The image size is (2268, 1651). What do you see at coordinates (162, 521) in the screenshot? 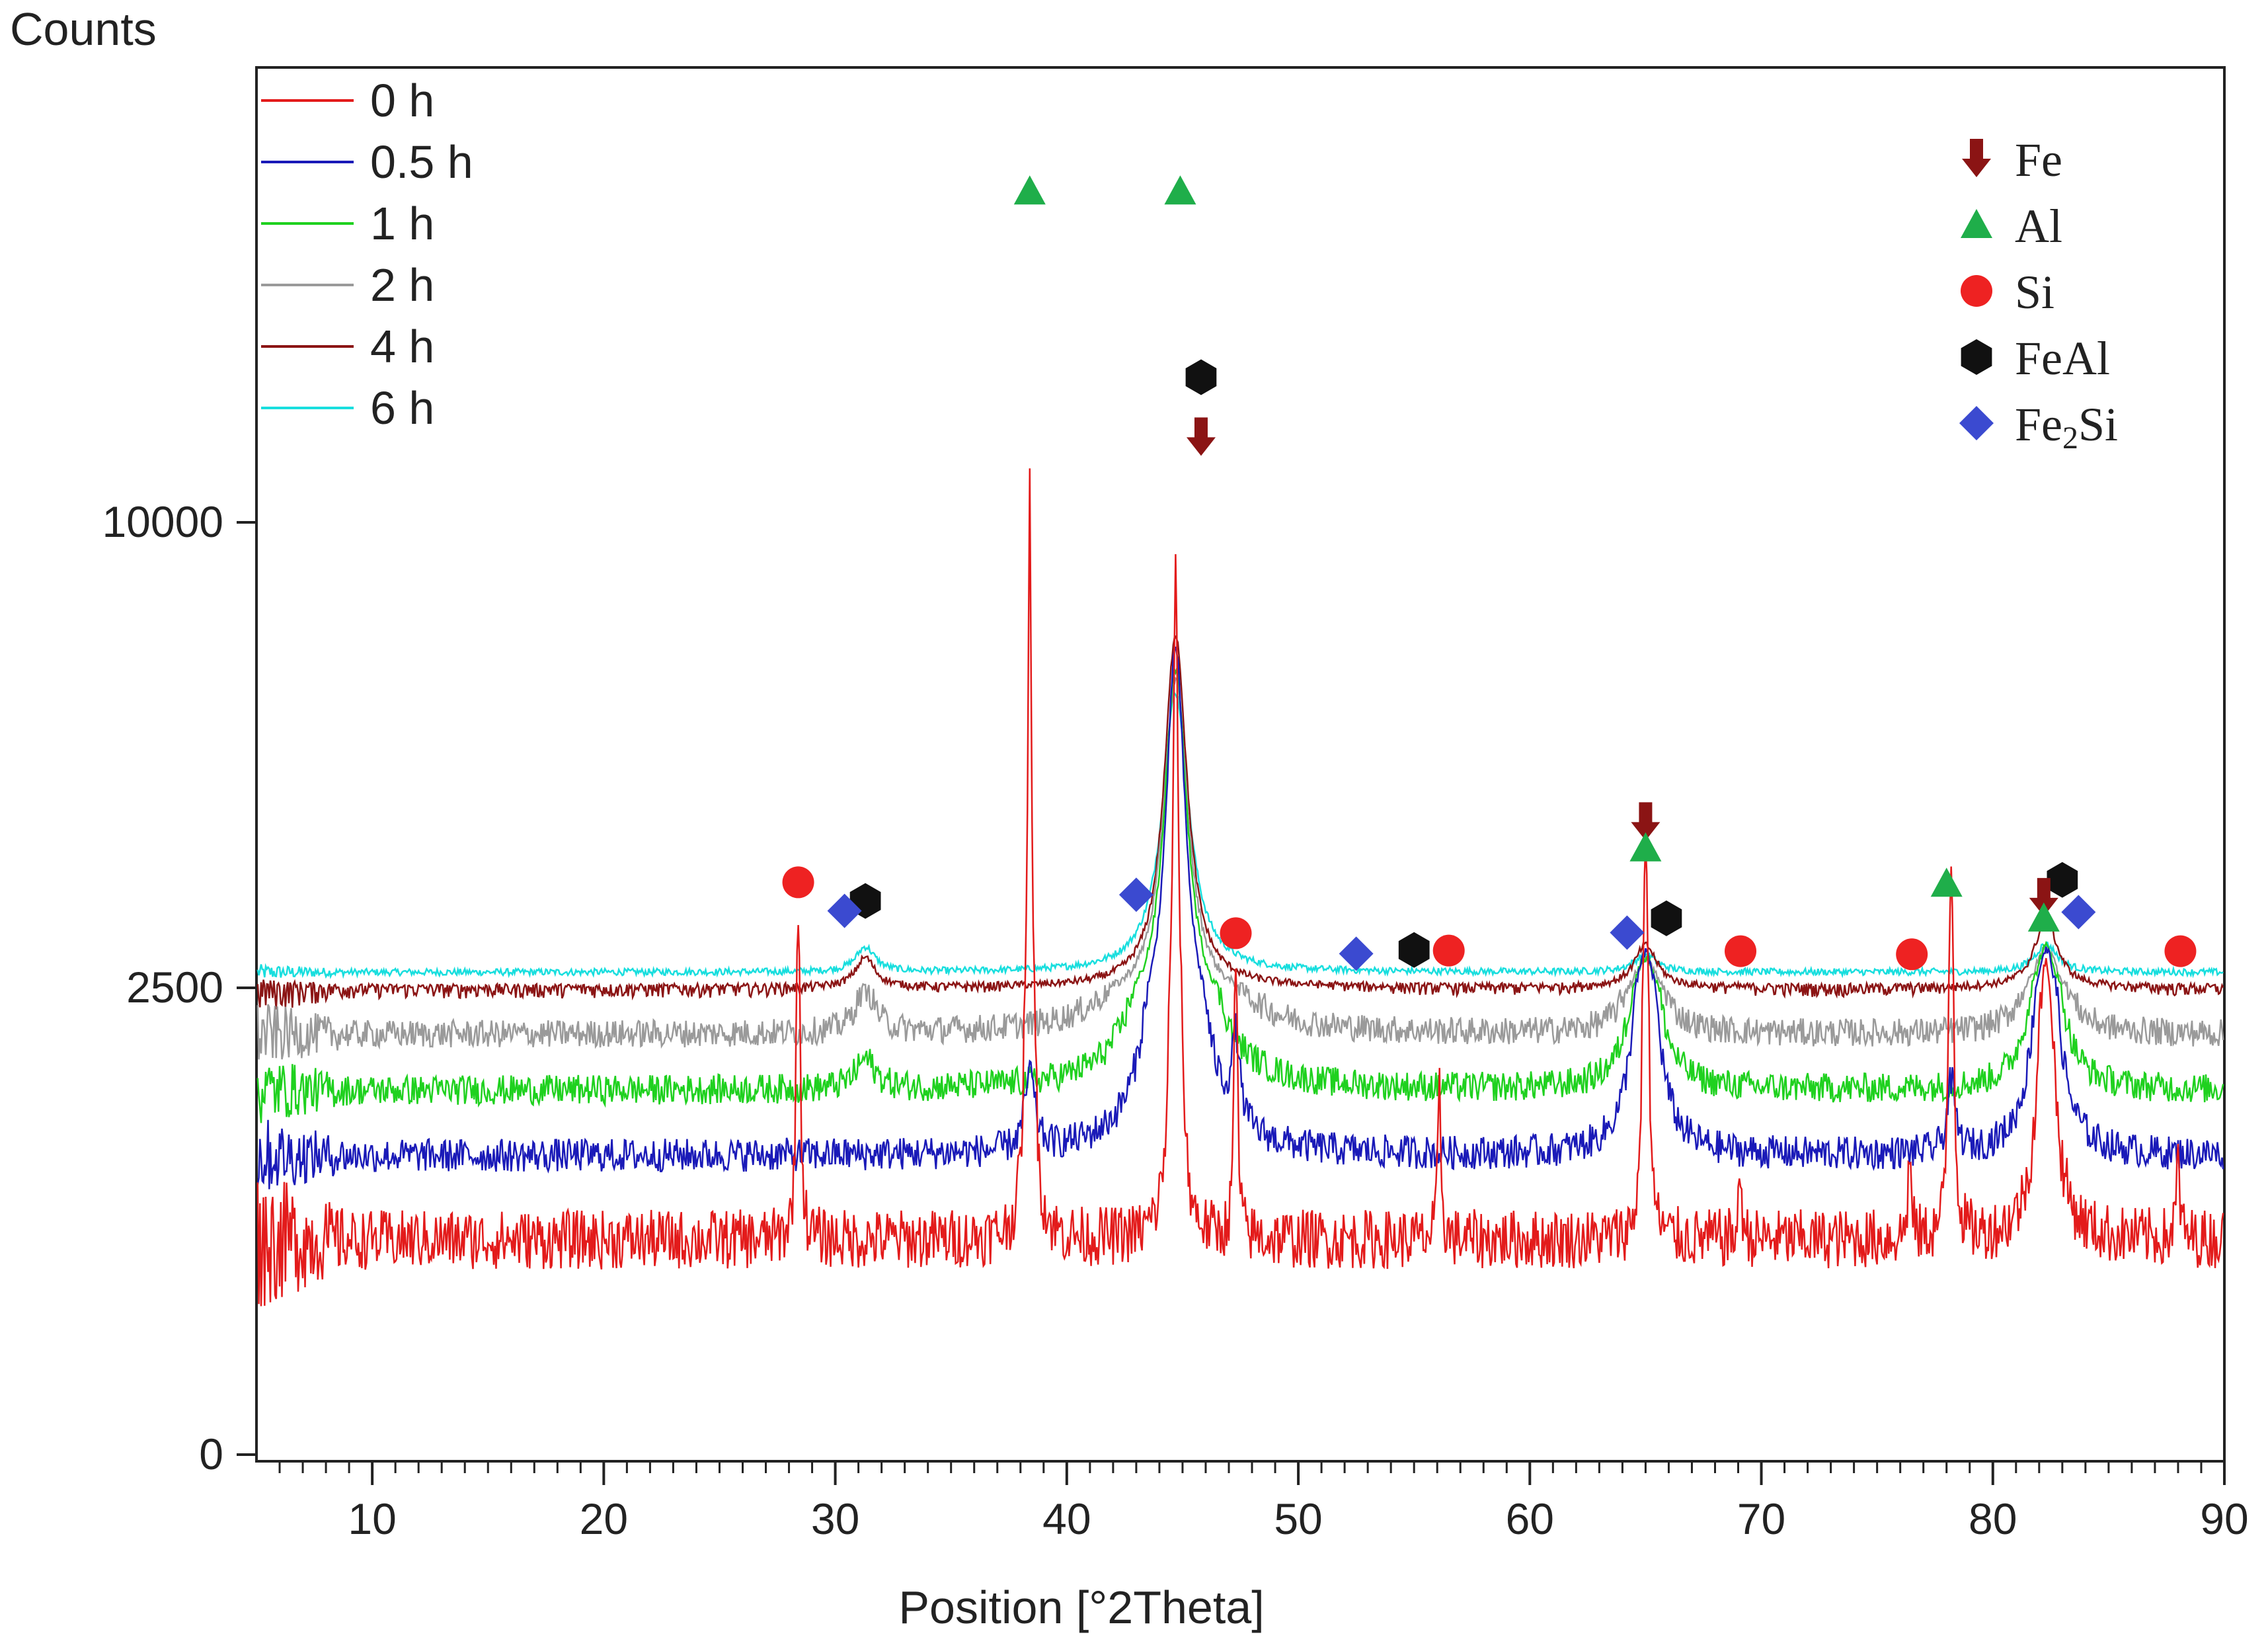
I see `y-tick-label: 10000` at bounding box center [162, 521].